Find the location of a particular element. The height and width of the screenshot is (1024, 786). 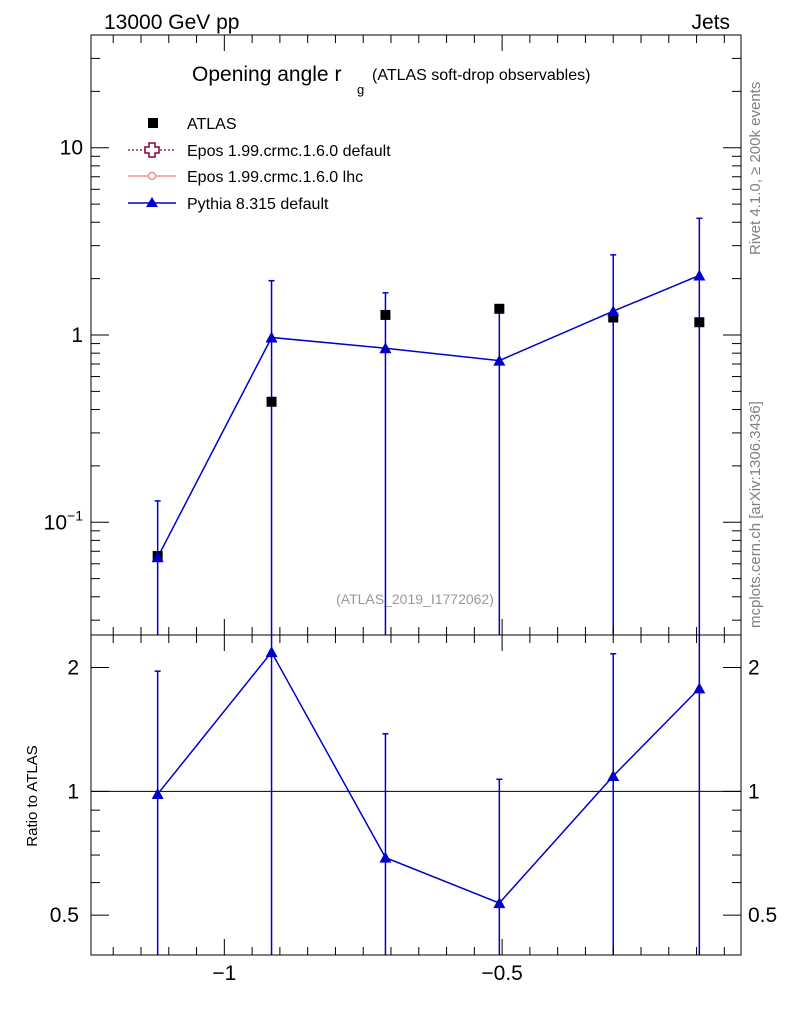

legend-marker-atlas is located at coordinates (153, 123).